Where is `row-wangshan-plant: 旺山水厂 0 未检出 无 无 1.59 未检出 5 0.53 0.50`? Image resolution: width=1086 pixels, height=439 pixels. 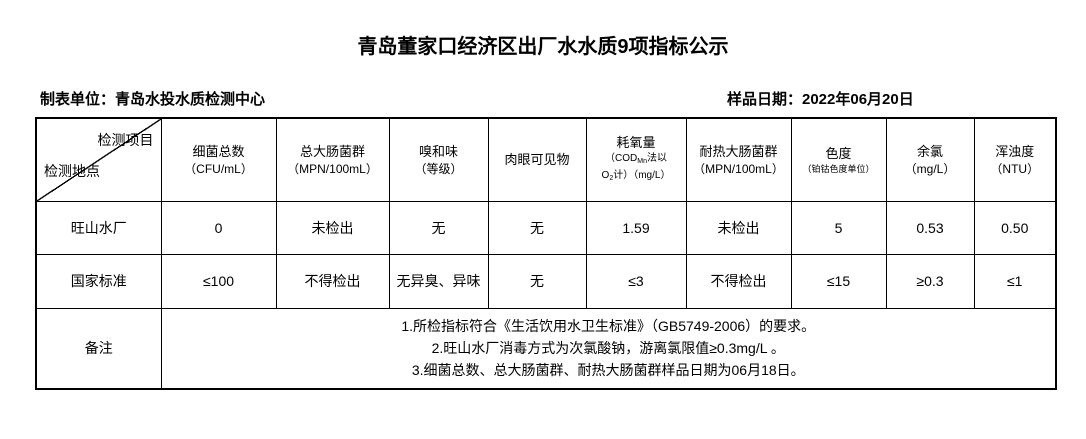 row-wangshan-plant: 旺山水厂 0 未检出 无 无 1.59 未检出 5 0.53 0.50 is located at coordinates (546, 227).